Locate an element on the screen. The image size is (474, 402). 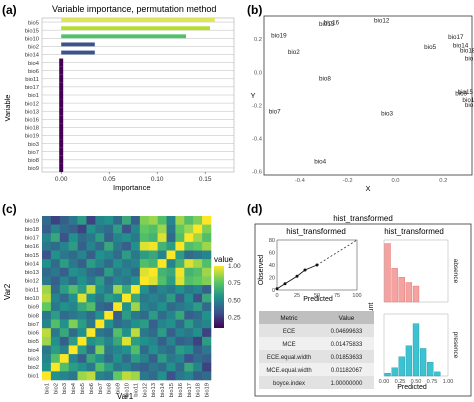
importance-label-bio1: bio1 is located at coordinates (33, 96).